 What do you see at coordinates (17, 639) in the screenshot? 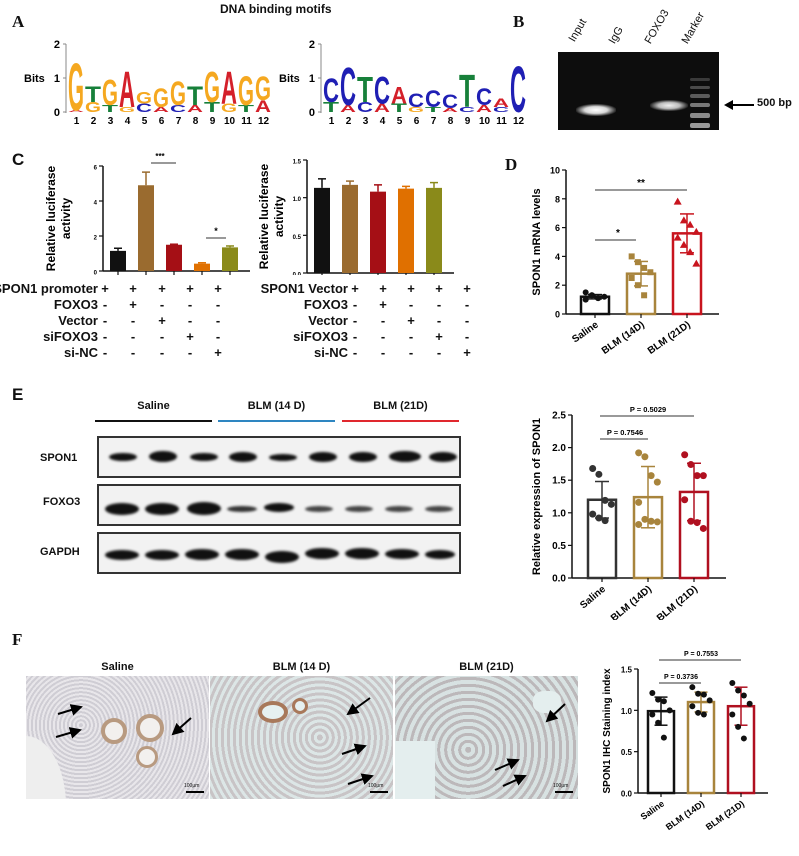
I see `panel-label-f: F` at bounding box center [17, 639].